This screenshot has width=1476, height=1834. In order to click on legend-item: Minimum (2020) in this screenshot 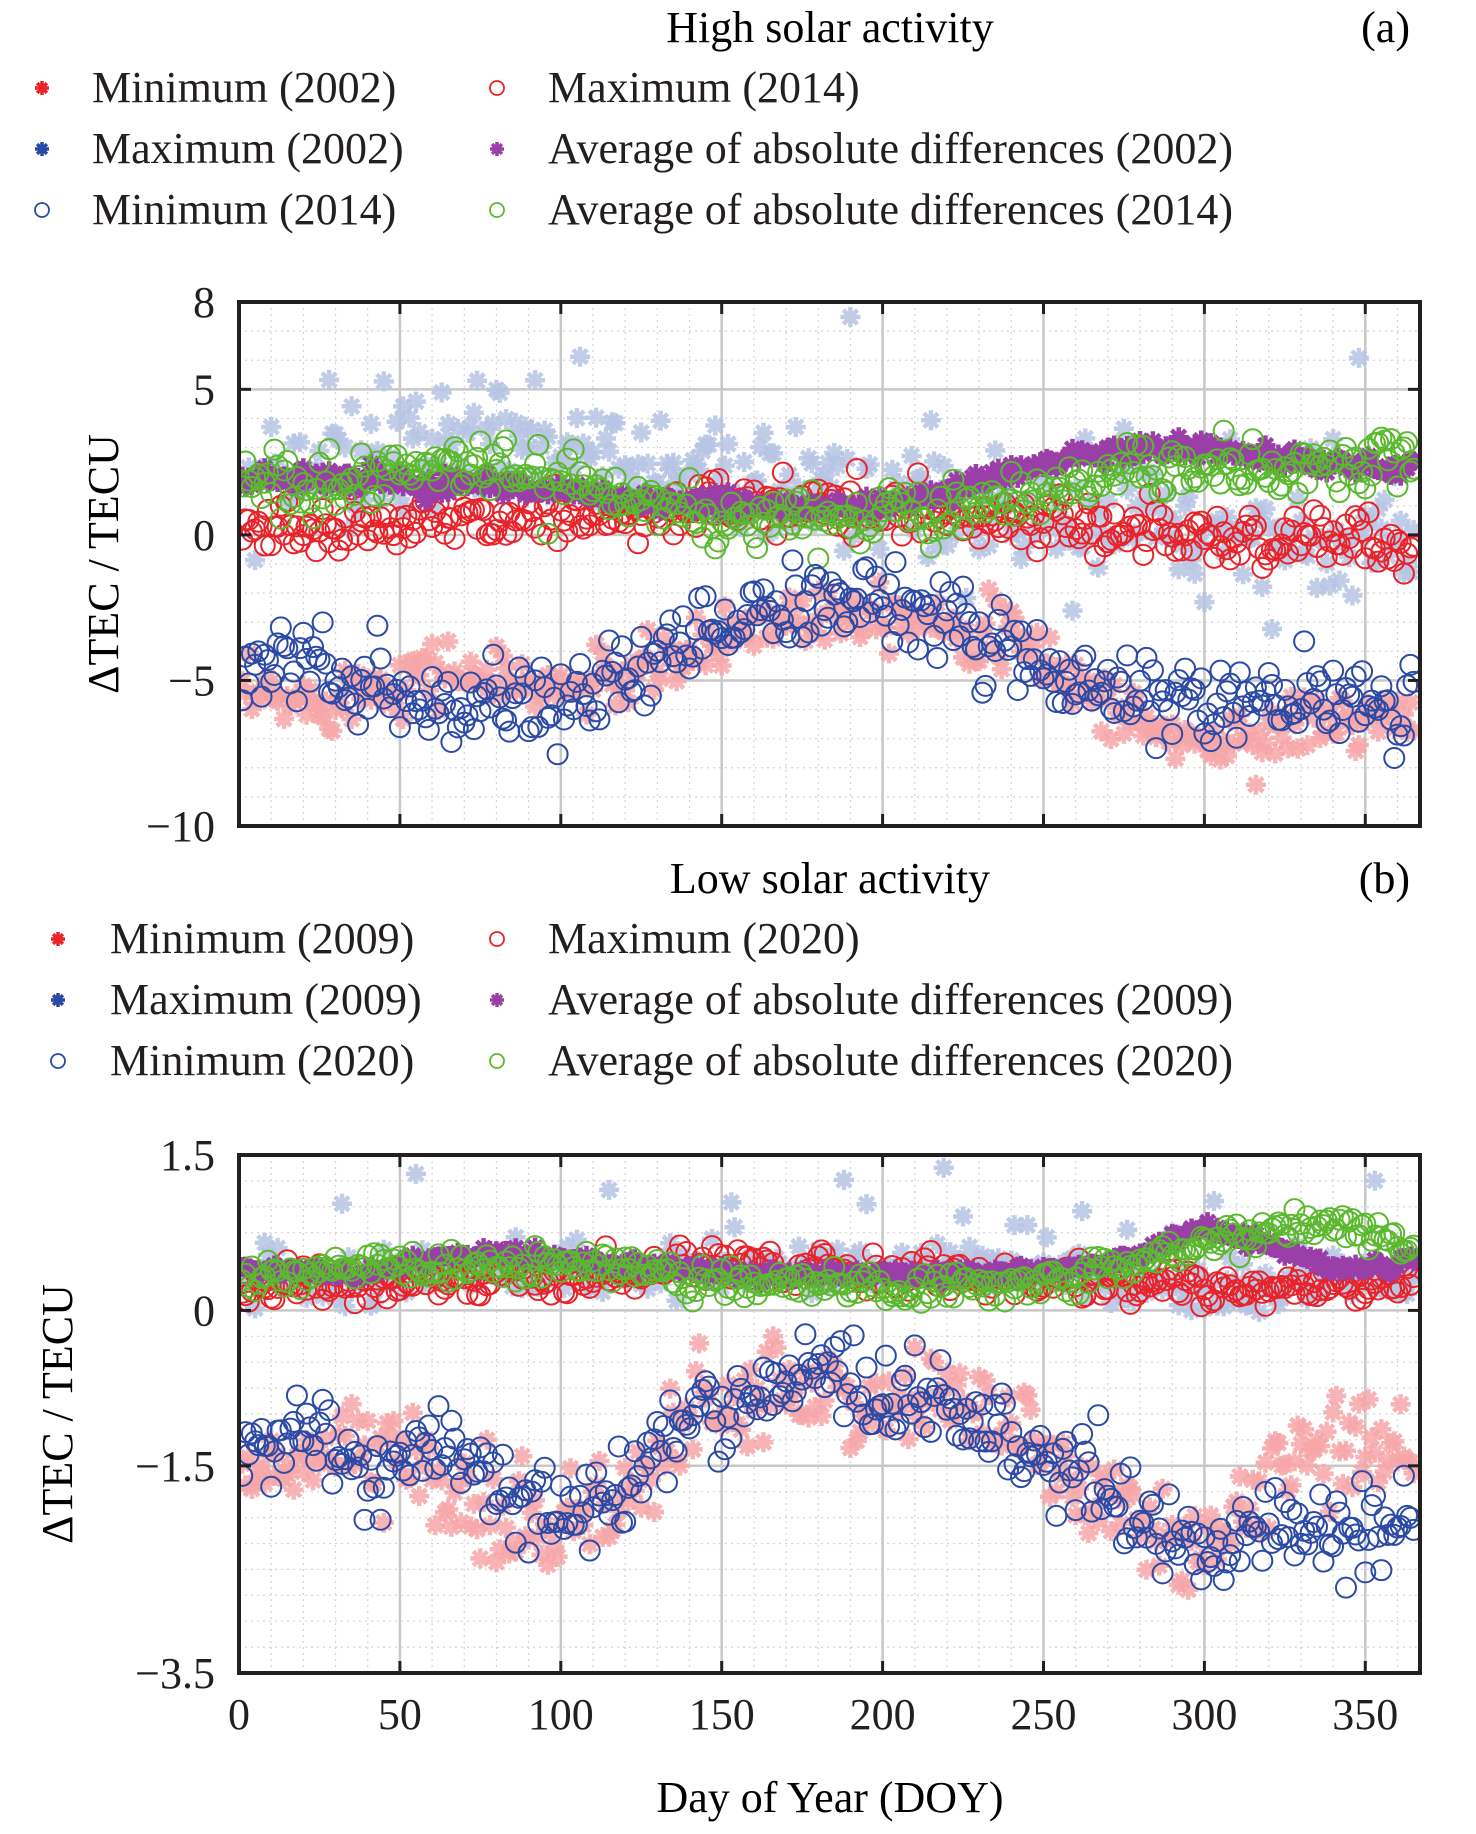, I will do `click(232, 1060)`.